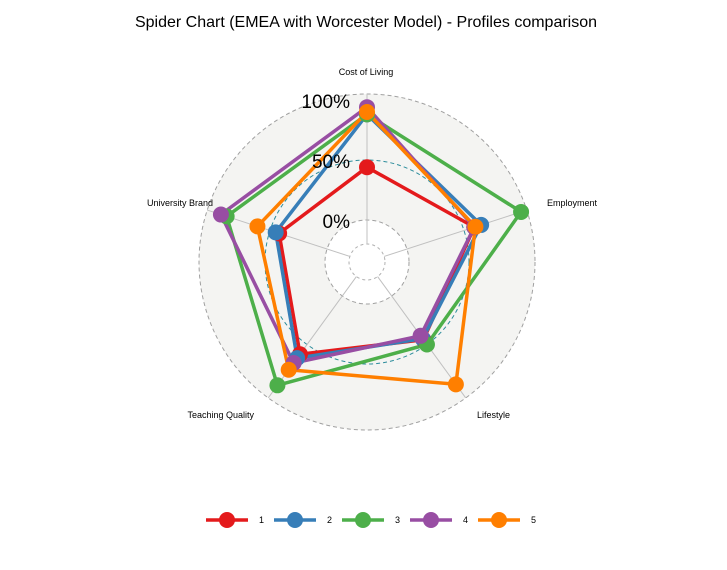  I want to click on grid-labels: 0% 50% 100%, so click(325, 162).